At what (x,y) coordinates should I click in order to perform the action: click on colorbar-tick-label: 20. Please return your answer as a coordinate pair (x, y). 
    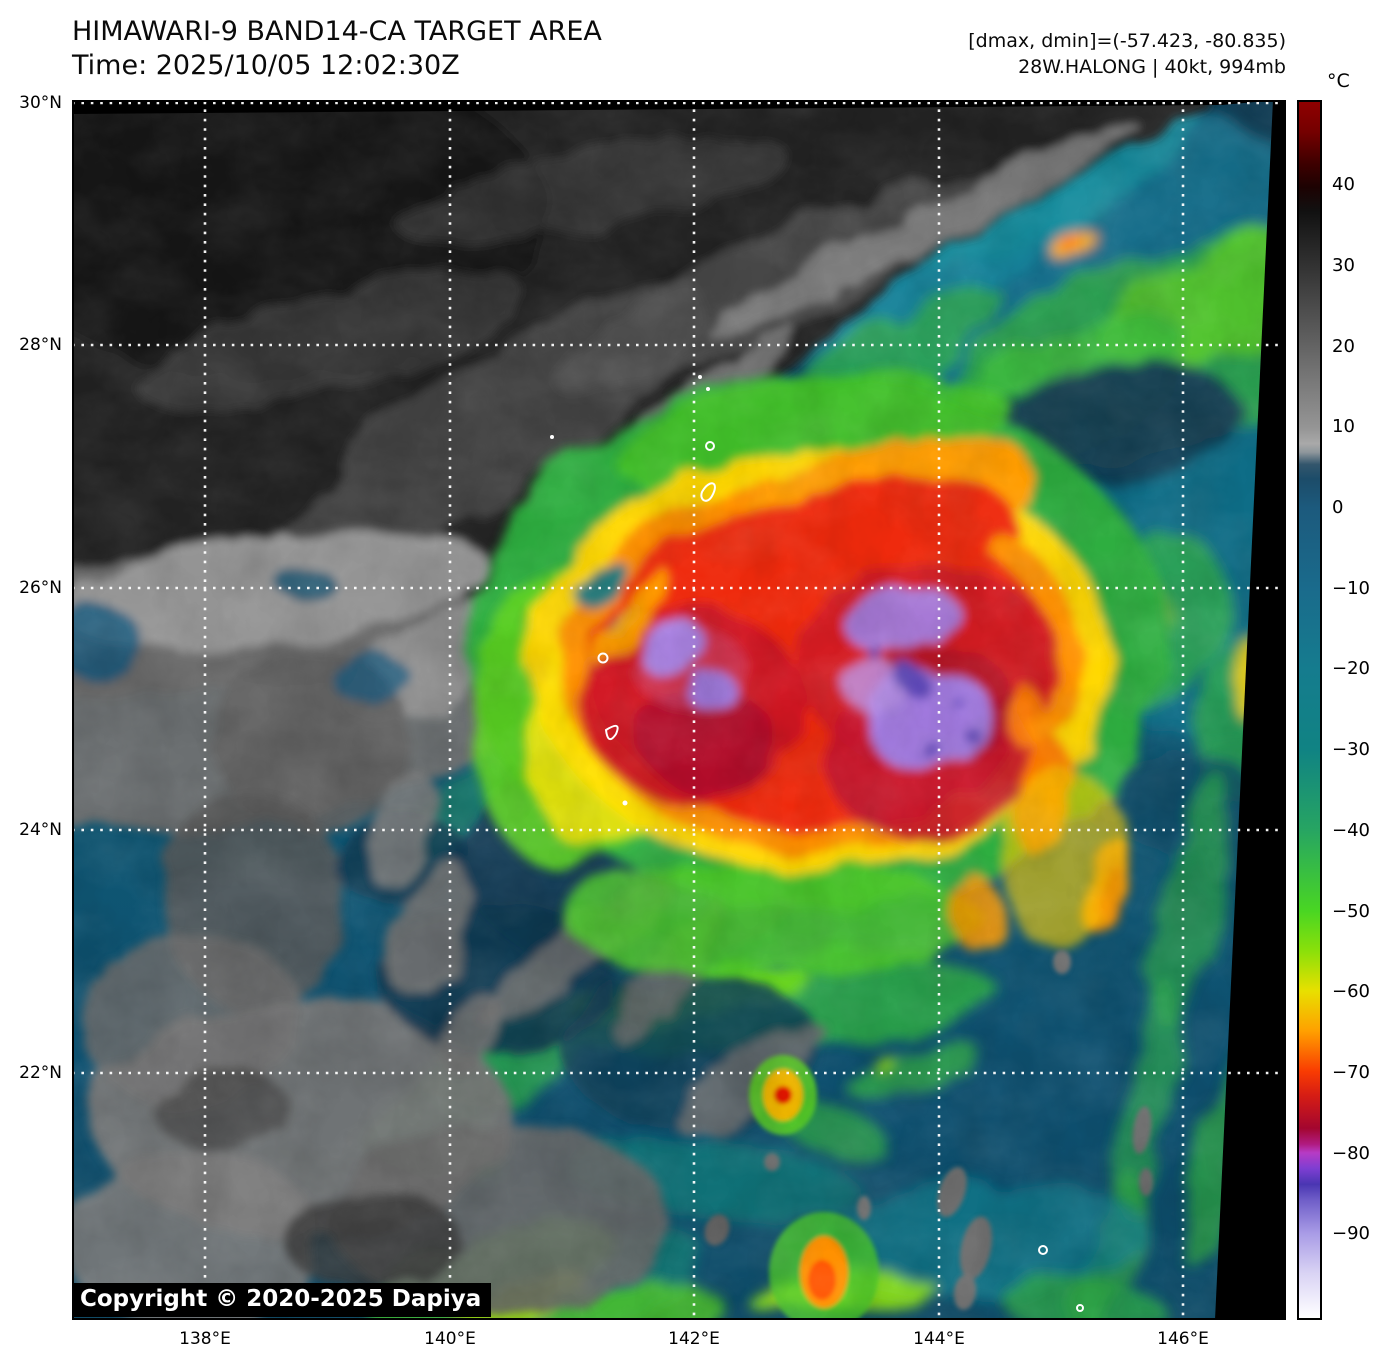
    Looking at the image, I should click on (1343, 346).